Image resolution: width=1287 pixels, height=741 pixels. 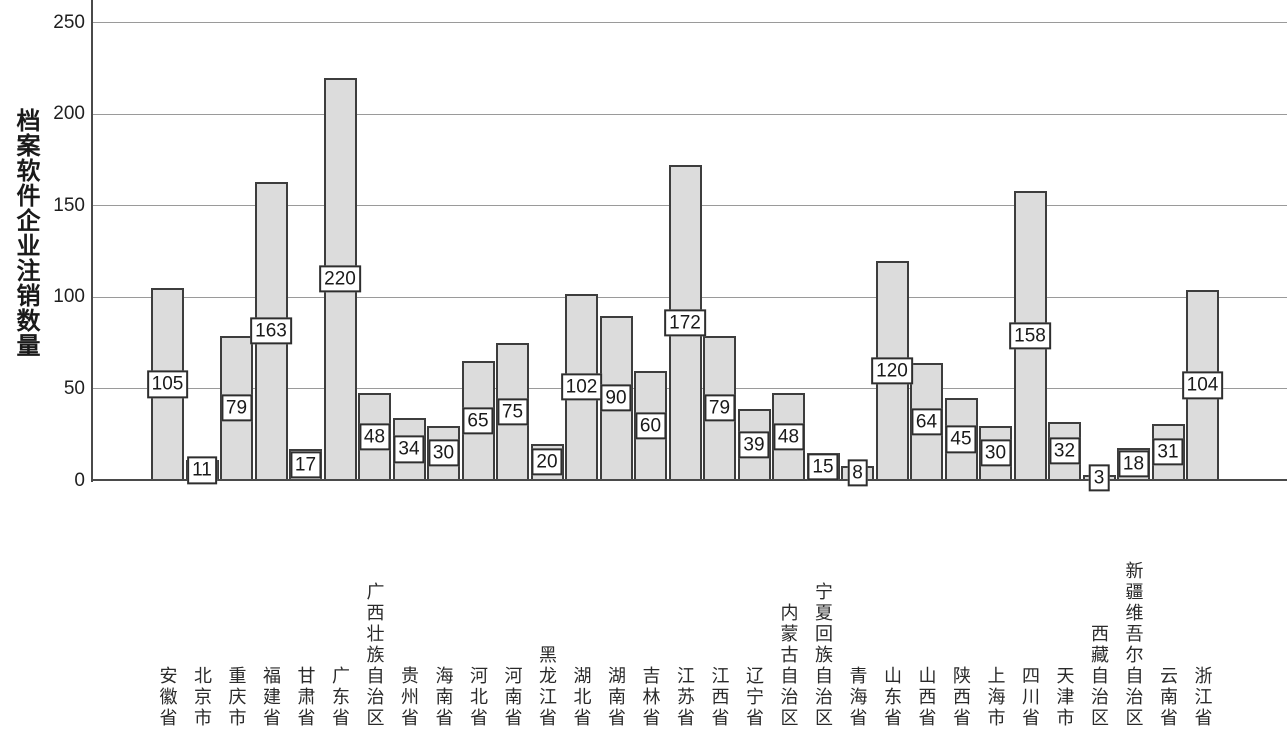 I want to click on bar-value-label: 64, so click(x=926, y=422).